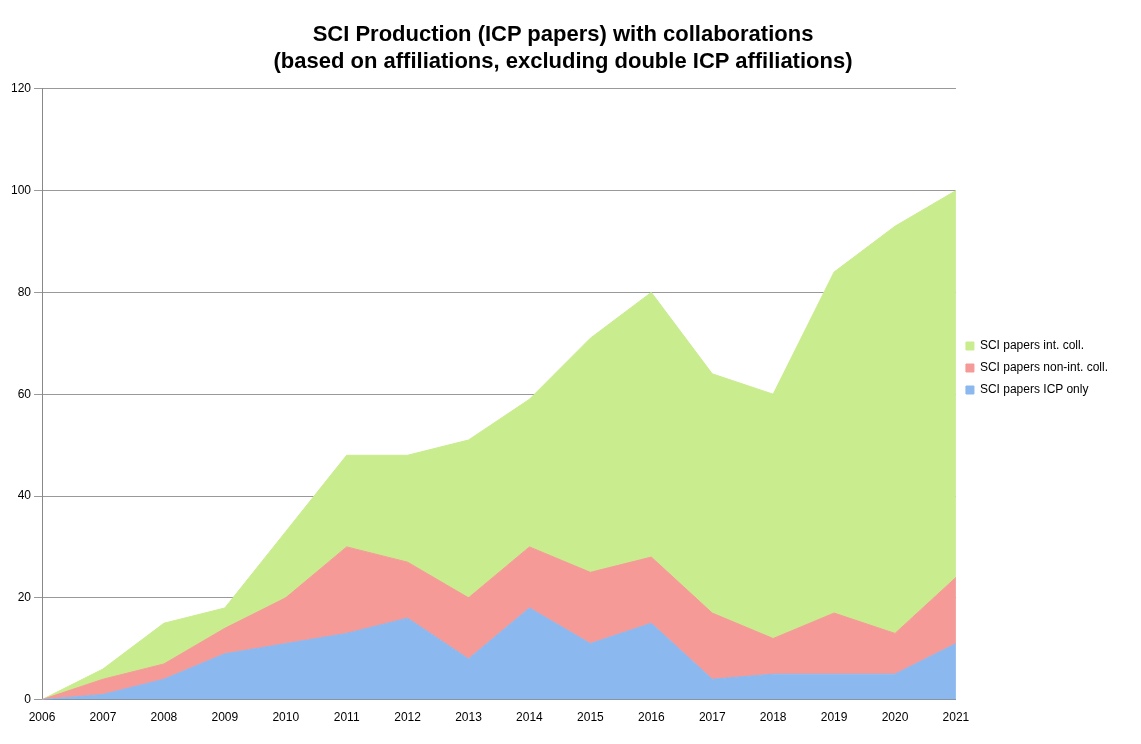 The width and height of the screenshot is (1141, 744). I want to click on y-tick-label: 0, so click(28, 698).